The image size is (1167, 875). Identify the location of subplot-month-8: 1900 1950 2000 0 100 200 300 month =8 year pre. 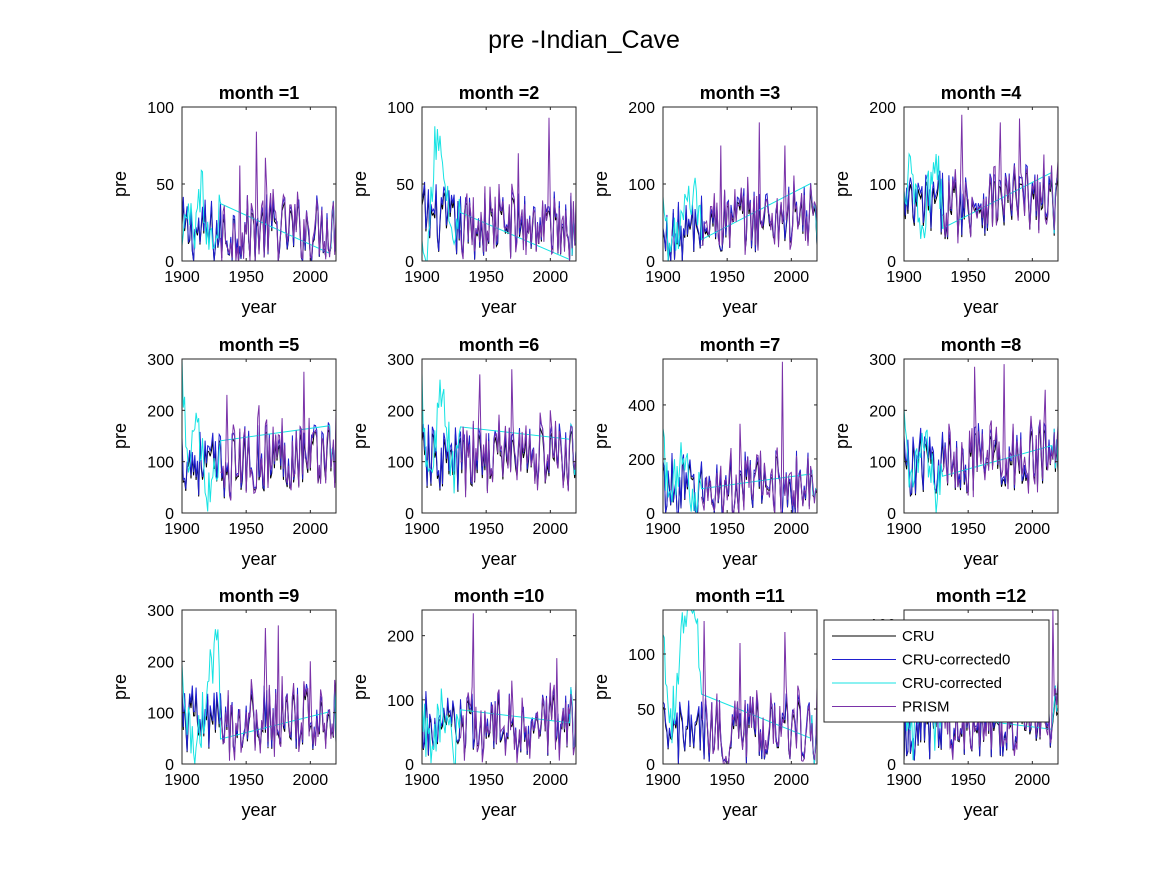
(945, 452).